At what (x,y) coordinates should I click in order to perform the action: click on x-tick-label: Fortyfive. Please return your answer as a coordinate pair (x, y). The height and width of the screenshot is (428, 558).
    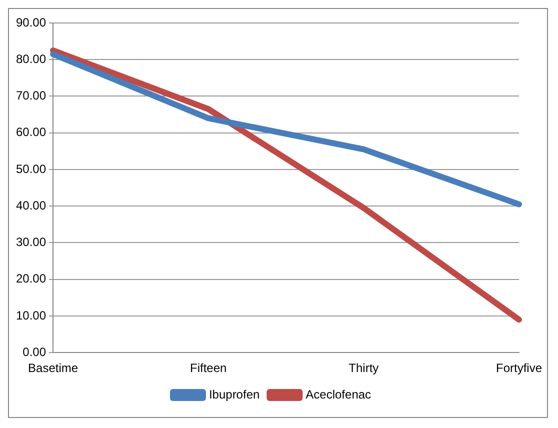
    Looking at the image, I should click on (519, 368).